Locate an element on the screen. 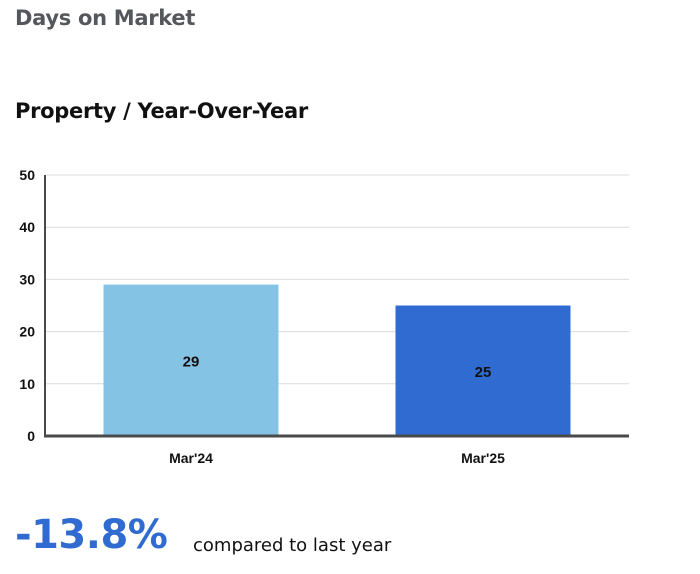 The height and width of the screenshot is (574, 700). data-label: 25 is located at coordinates (483, 372).